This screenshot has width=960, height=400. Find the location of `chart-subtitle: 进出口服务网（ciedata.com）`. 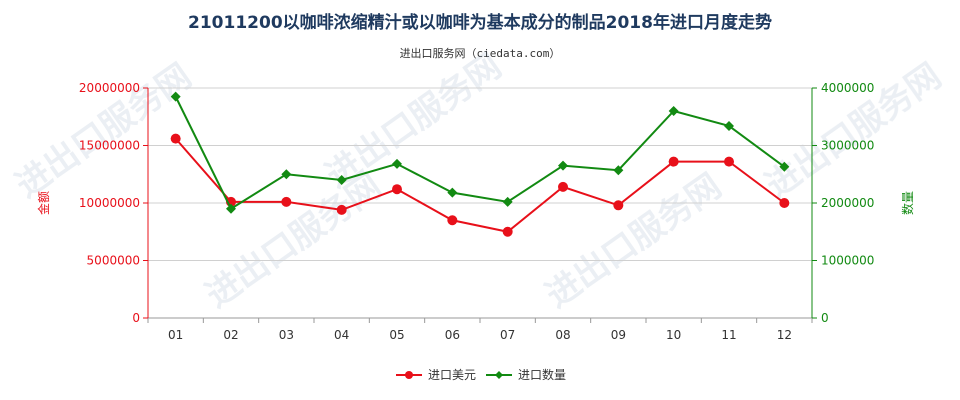

chart-subtitle: 进出口服务网（ciedata.com） is located at coordinates (480, 53).